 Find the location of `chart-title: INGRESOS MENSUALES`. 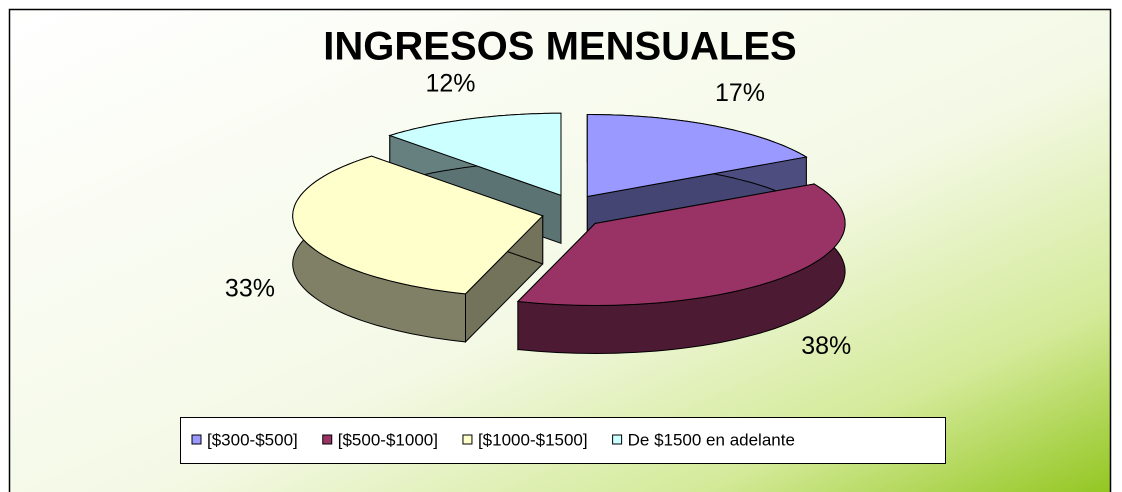

chart-title: INGRESOS MENSUALES is located at coordinates (559, 47).